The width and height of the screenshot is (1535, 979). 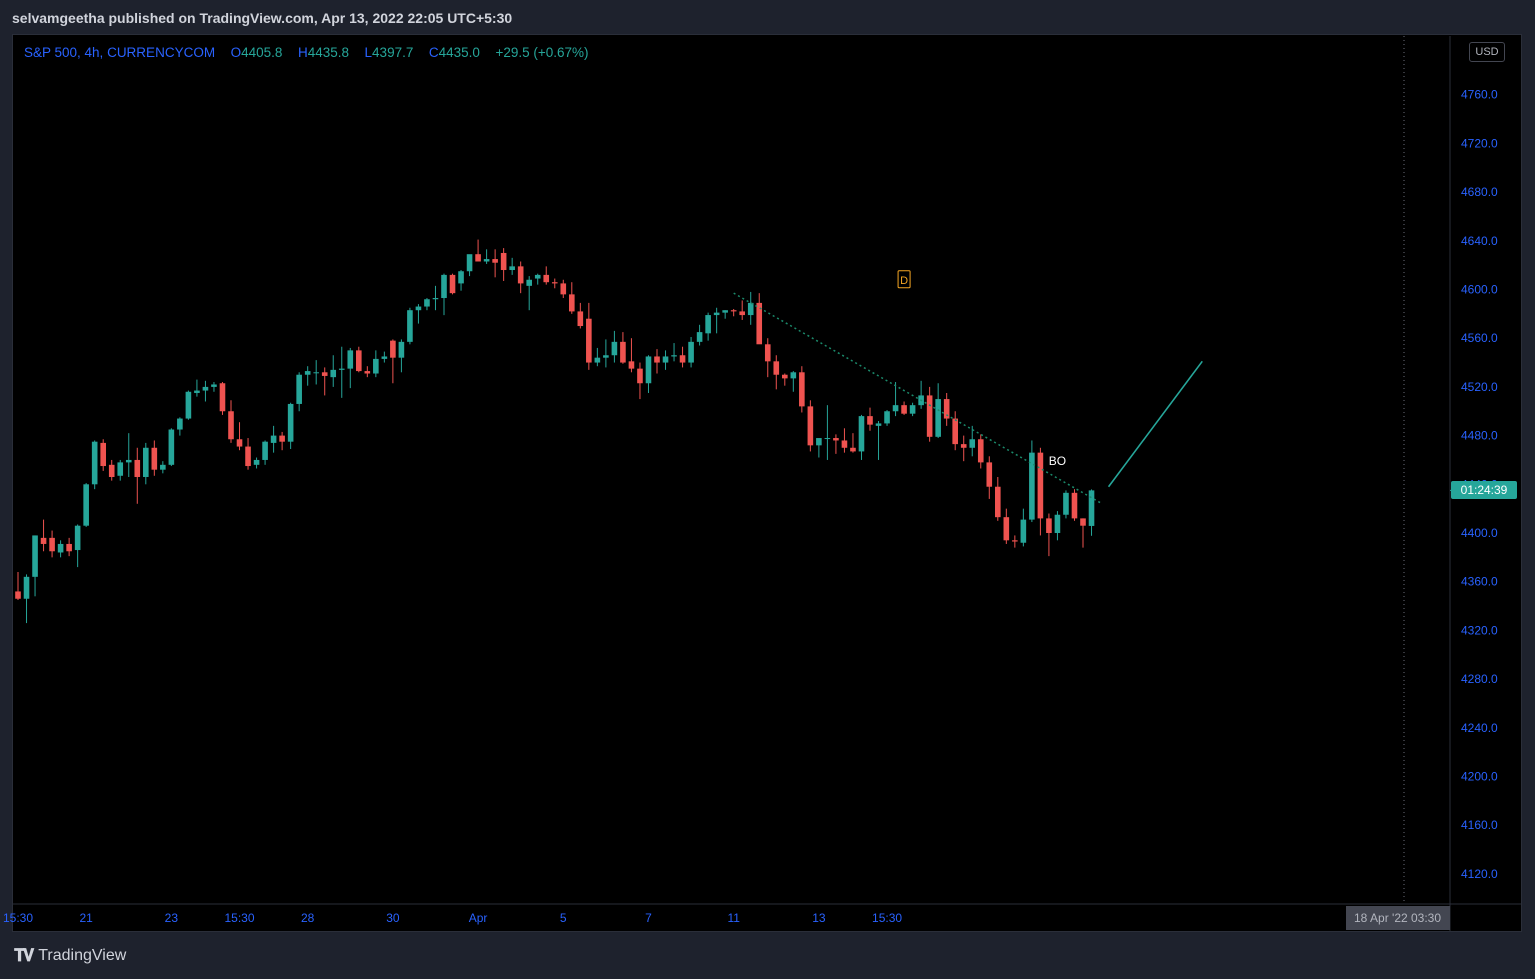 What do you see at coordinates (1487, 52) in the screenshot?
I see `currency-badge: USD` at bounding box center [1487, 52].